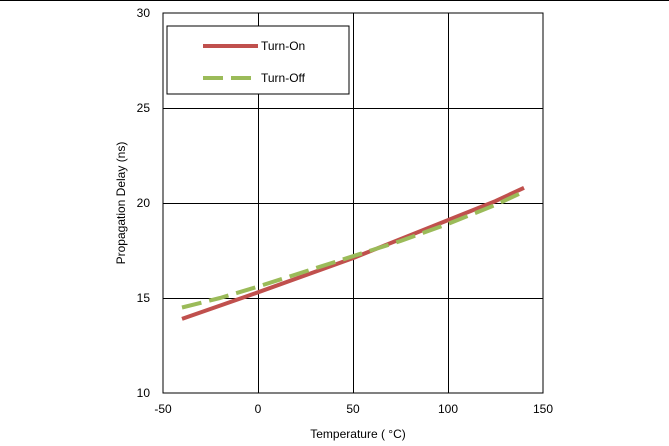 This screenshot has height=446, width=669. I want to click on y-tick-label: 15, so click(144, 298).